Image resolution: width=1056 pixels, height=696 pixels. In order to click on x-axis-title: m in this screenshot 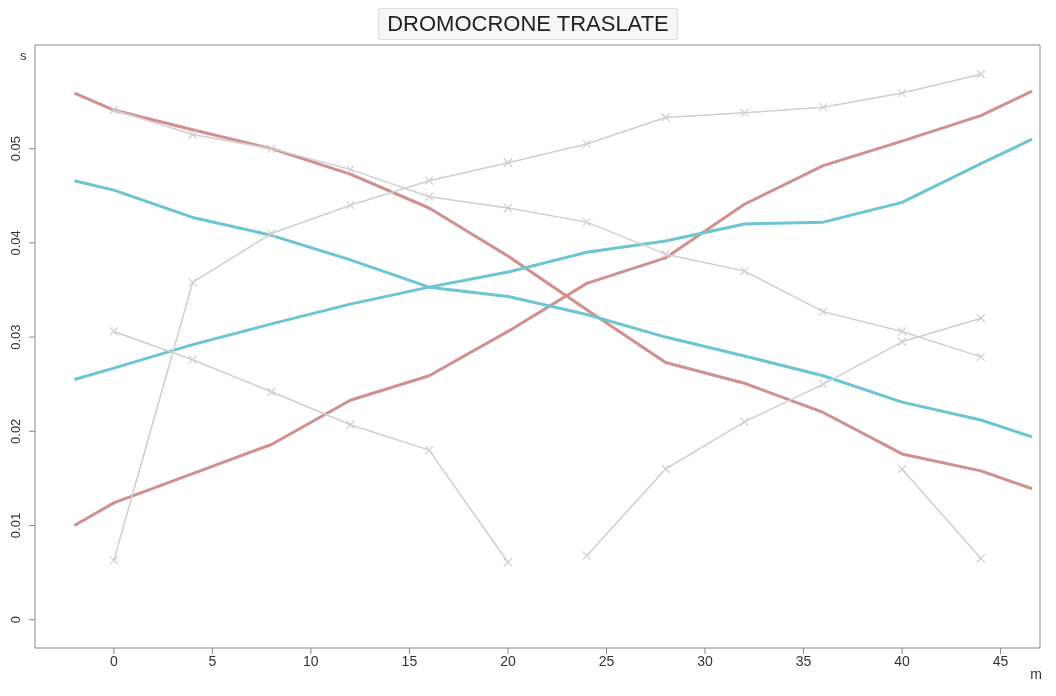, I will do `click(1036, 673)`.